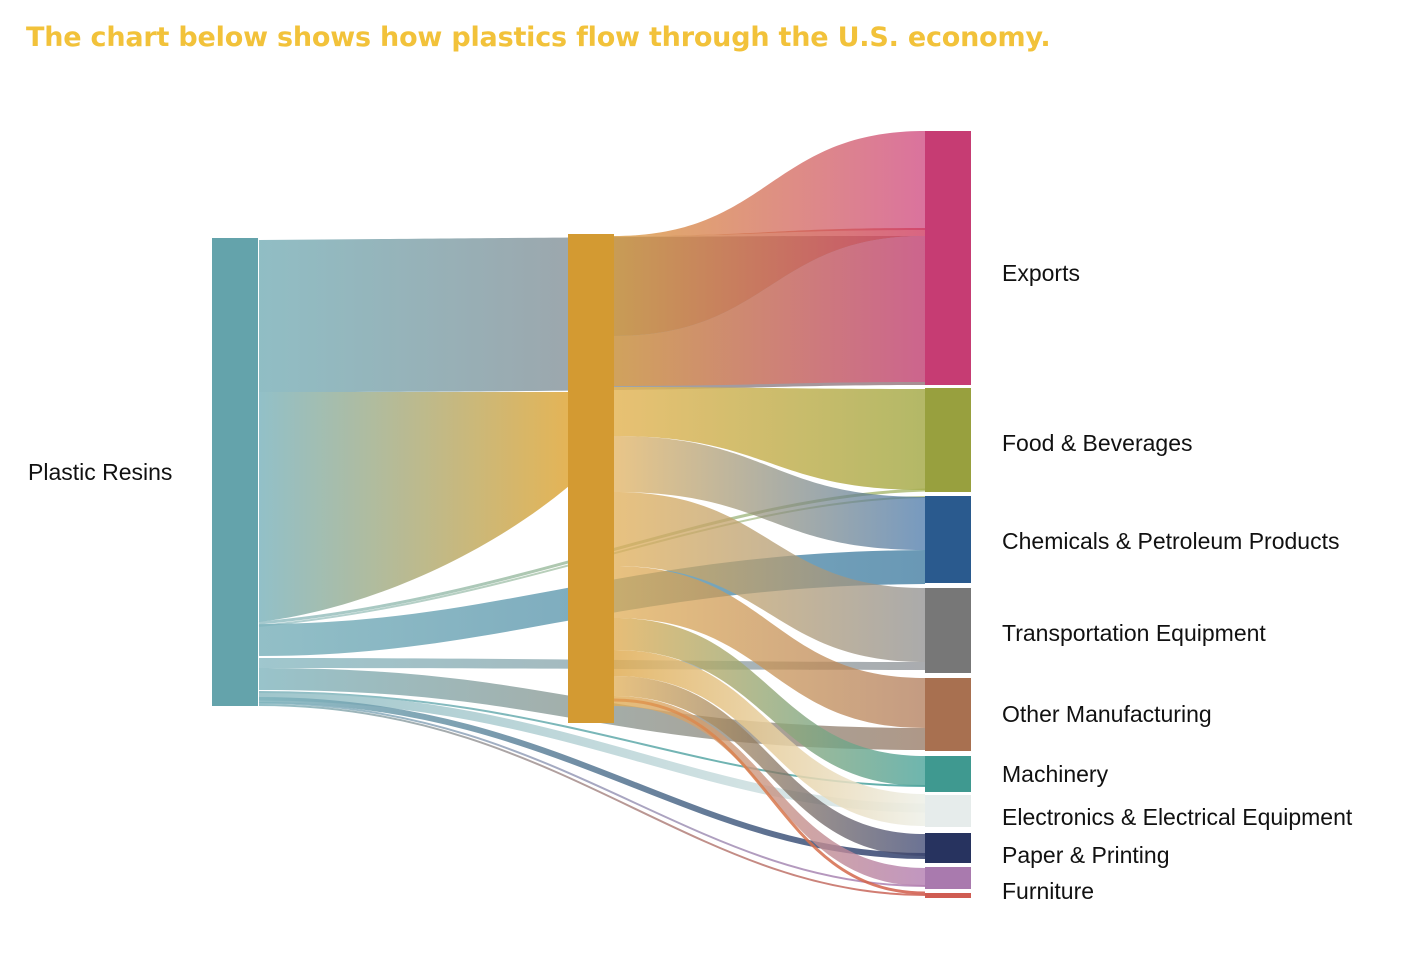 This screenshot has height=972, width=1408. What do you see at coordinates (1055, 774) in the screenshot?
I see `destination-label-5: Machinery` at bounding box center [1055, 774].